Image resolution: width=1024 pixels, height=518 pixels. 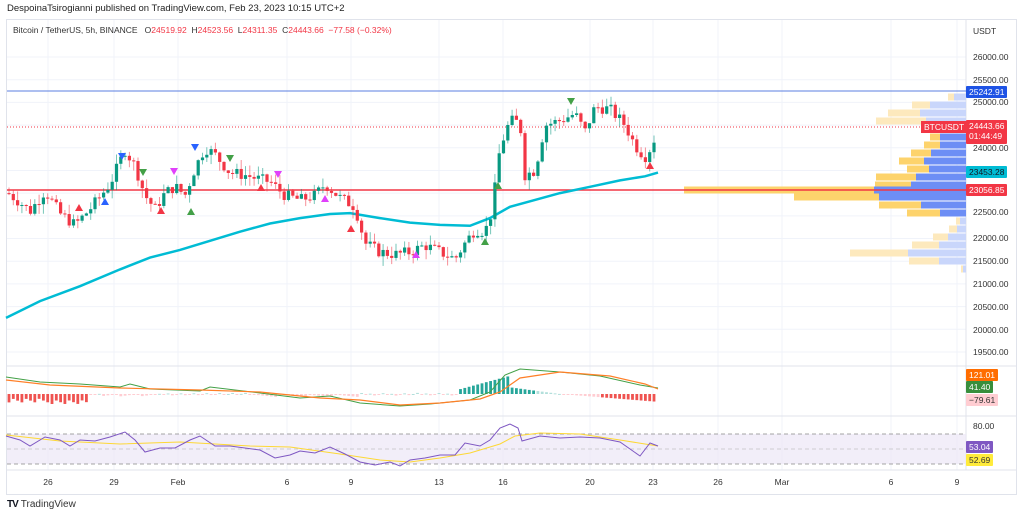 What do you see at coordinates (980, 387) in the screenshot?
I see `macd-signal-tag: 41.40` at bounding box center [980, 387].